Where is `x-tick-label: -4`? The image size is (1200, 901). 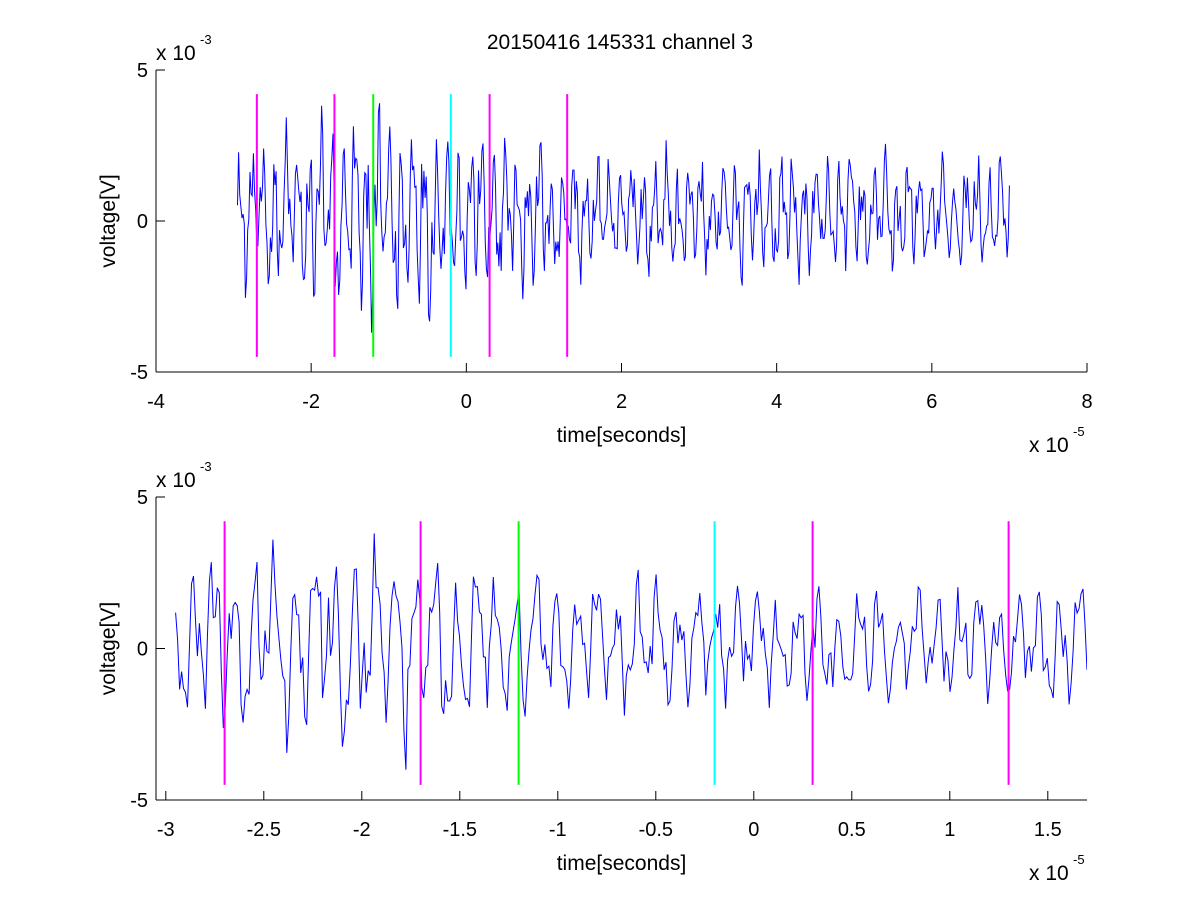
x-tick-label: -4 is located at coordinates (156, 402).